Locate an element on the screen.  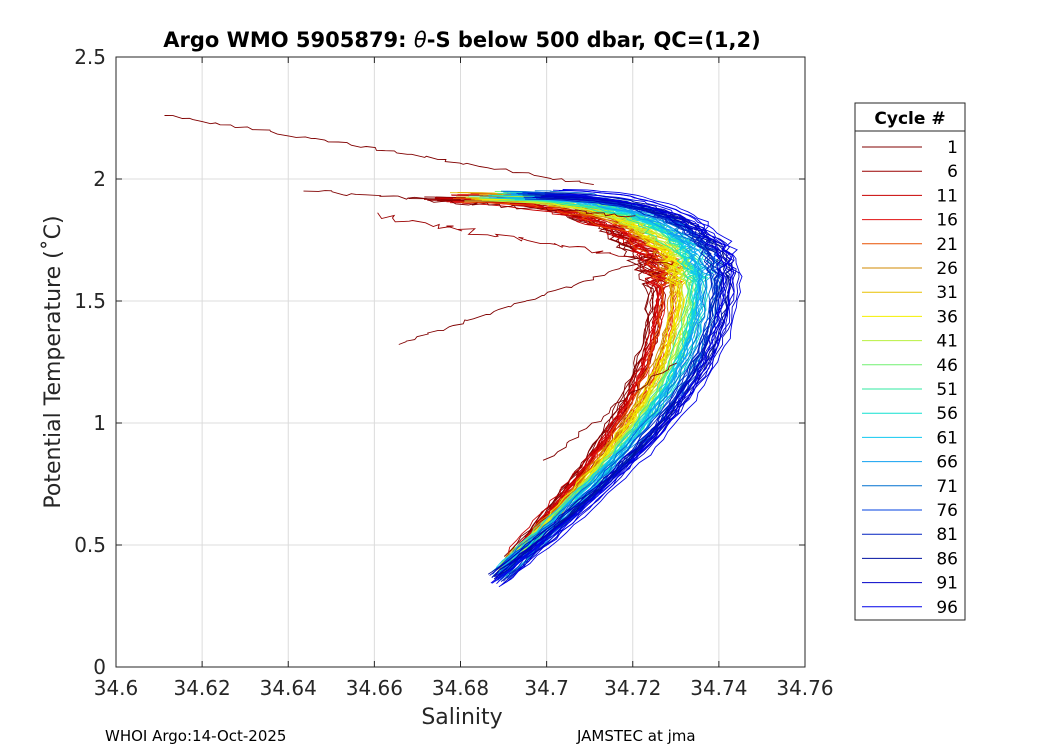
legend-label: 41 is located at coordinates (947, 342).